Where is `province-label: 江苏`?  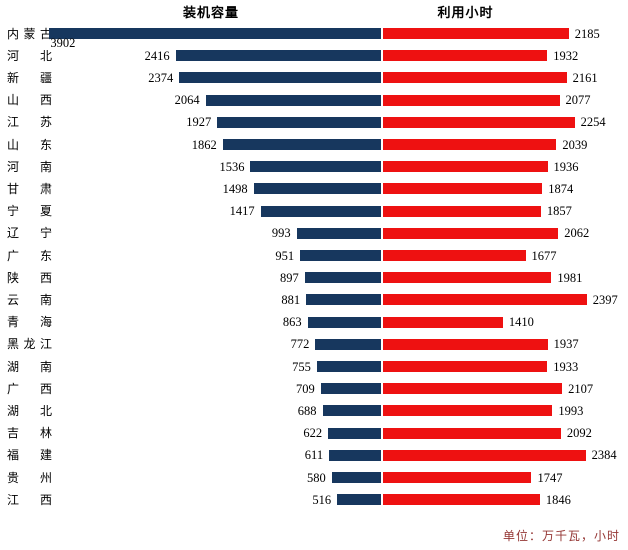
province-label: 江苏 is located at coordinates (29, 122).